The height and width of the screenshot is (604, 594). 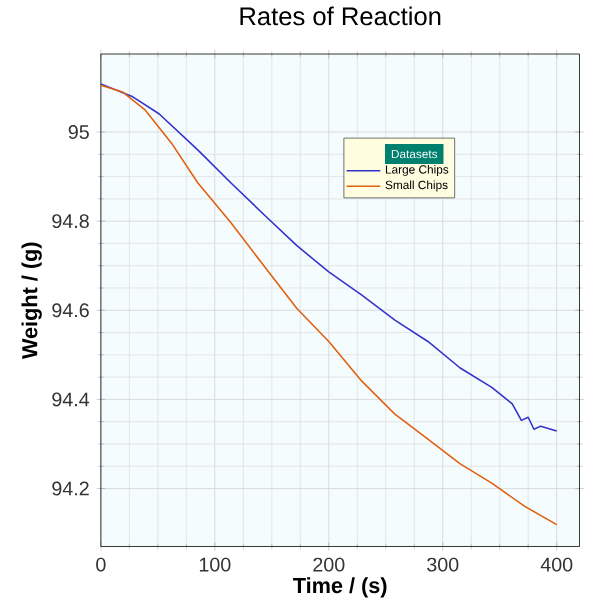 What do you see at coordinates (71, 310) in the screenshot?
I see `y-tick-label: 94.6` at bounding box center [71, 310].